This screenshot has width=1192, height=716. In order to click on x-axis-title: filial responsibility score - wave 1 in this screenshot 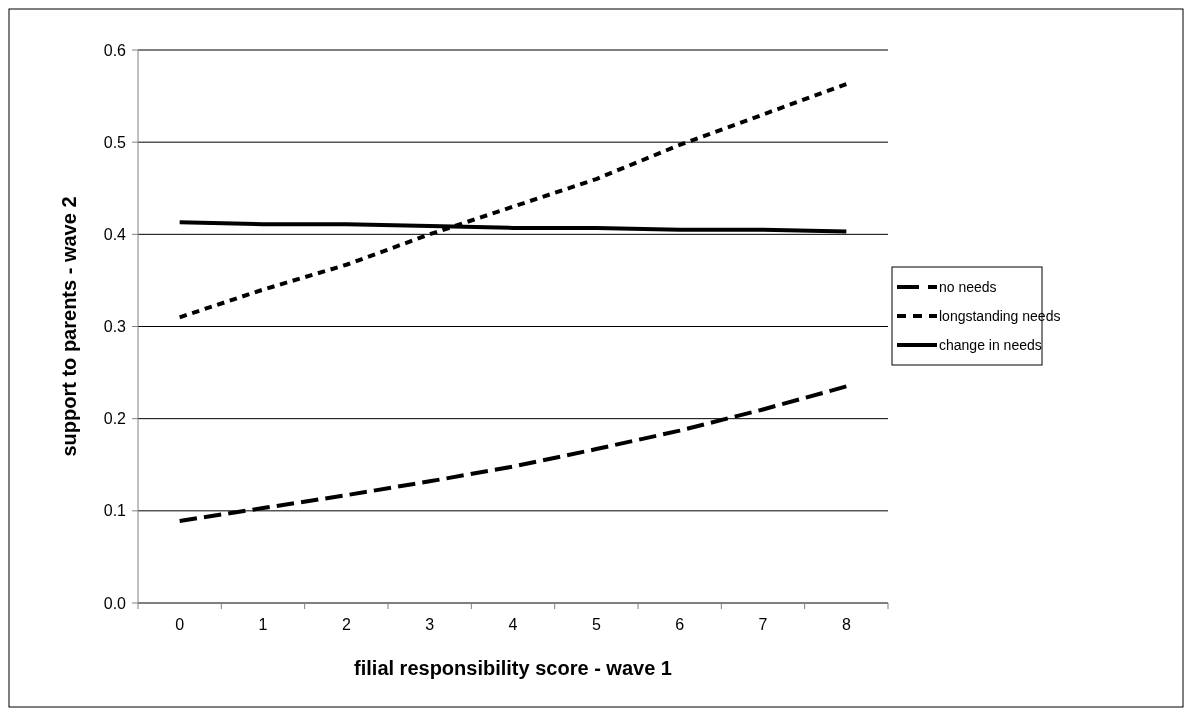, I will do `click(513, 668)`.